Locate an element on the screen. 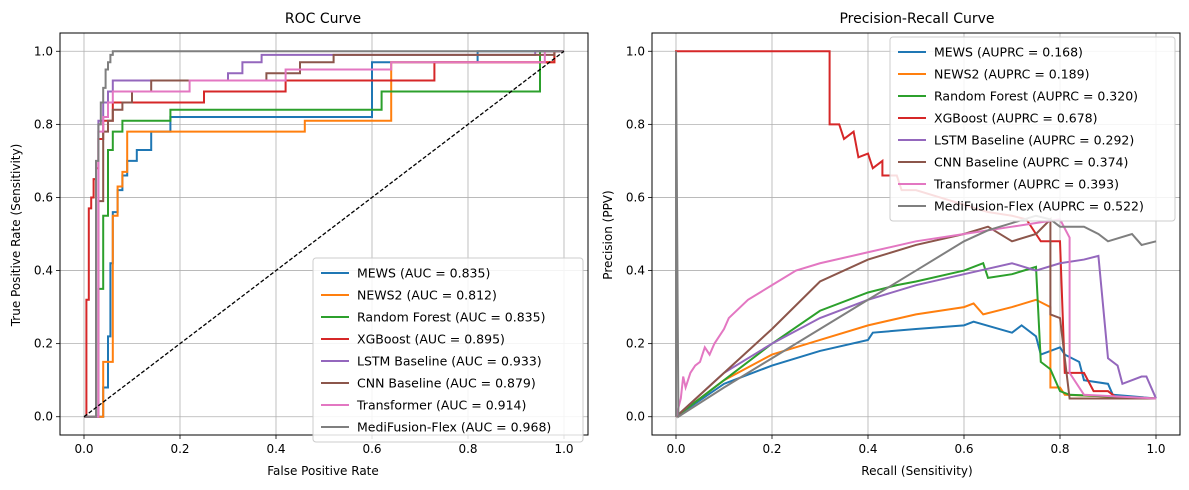  pr-ytick-label: 0.0 is located at coordinates (635, 417).